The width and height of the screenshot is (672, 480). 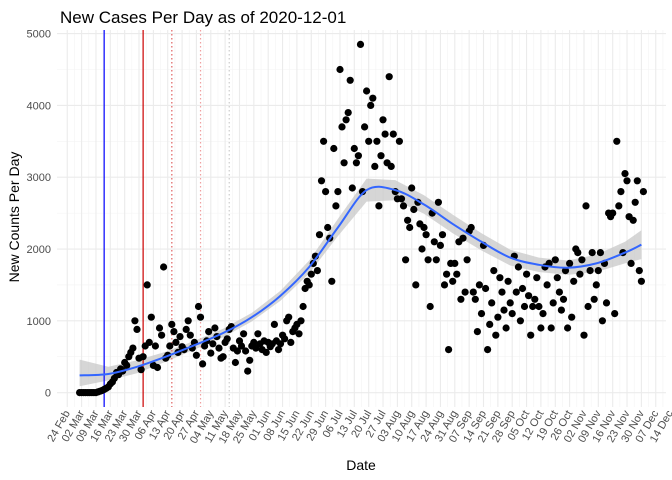 What do you see at coordinates (203, 17) in the screenshot?
I see `chart-title: New Cases Per Day as of 2020-12-01` at bounding box center [203, 17].